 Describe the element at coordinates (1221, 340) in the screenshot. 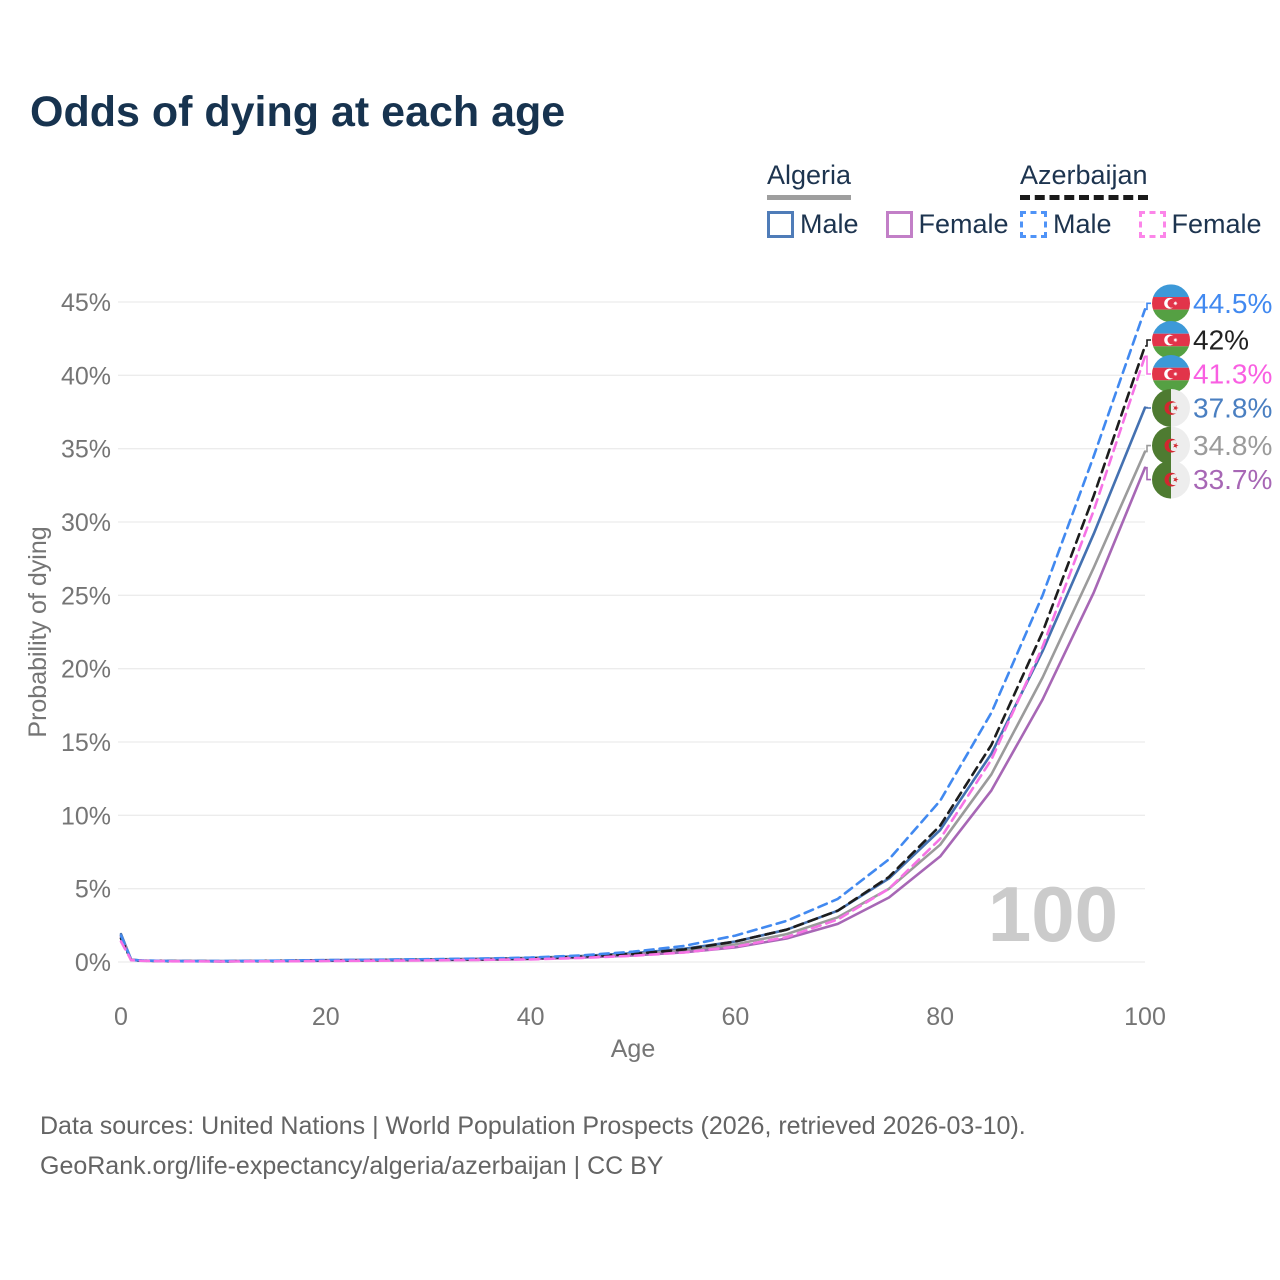

I see `end-value-label-azerbaijan-both: 42%` at that location.